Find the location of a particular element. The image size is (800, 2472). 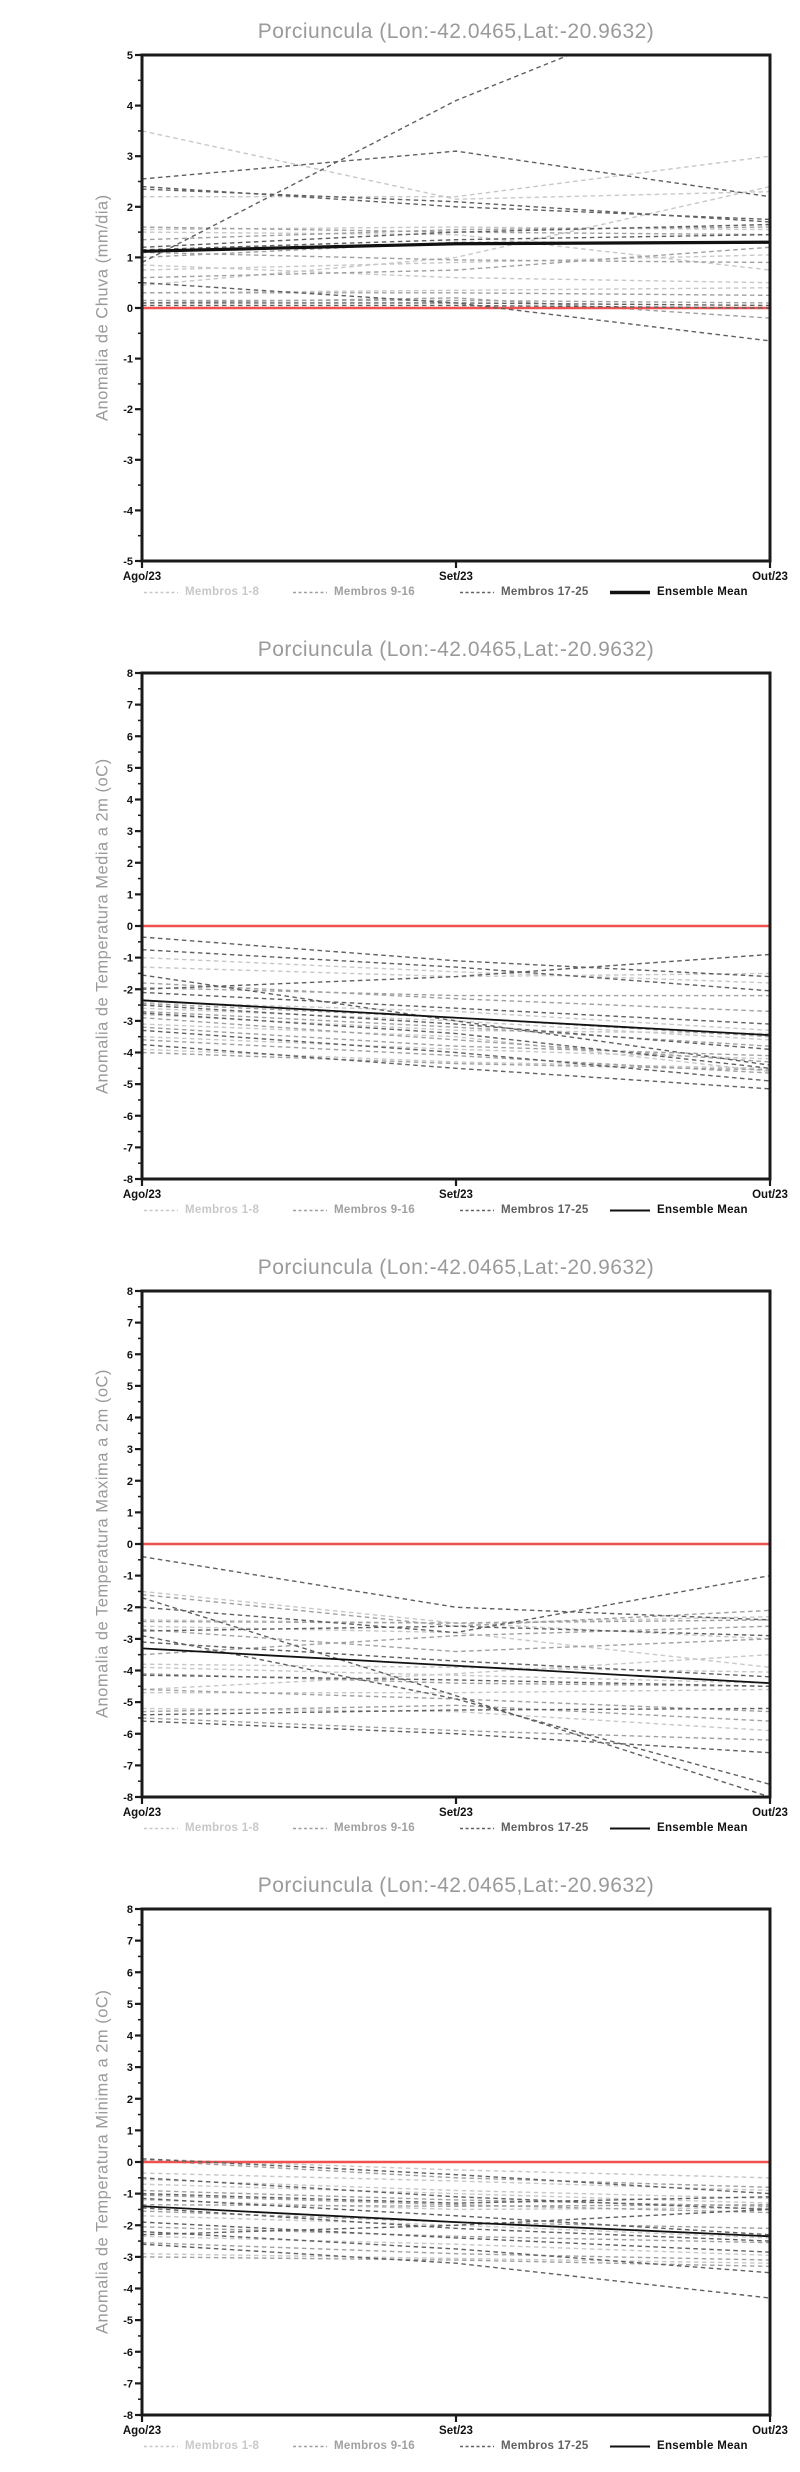

legend-item-membros-9-16: Membros 9-16 is located at coordinates (354, 1210).